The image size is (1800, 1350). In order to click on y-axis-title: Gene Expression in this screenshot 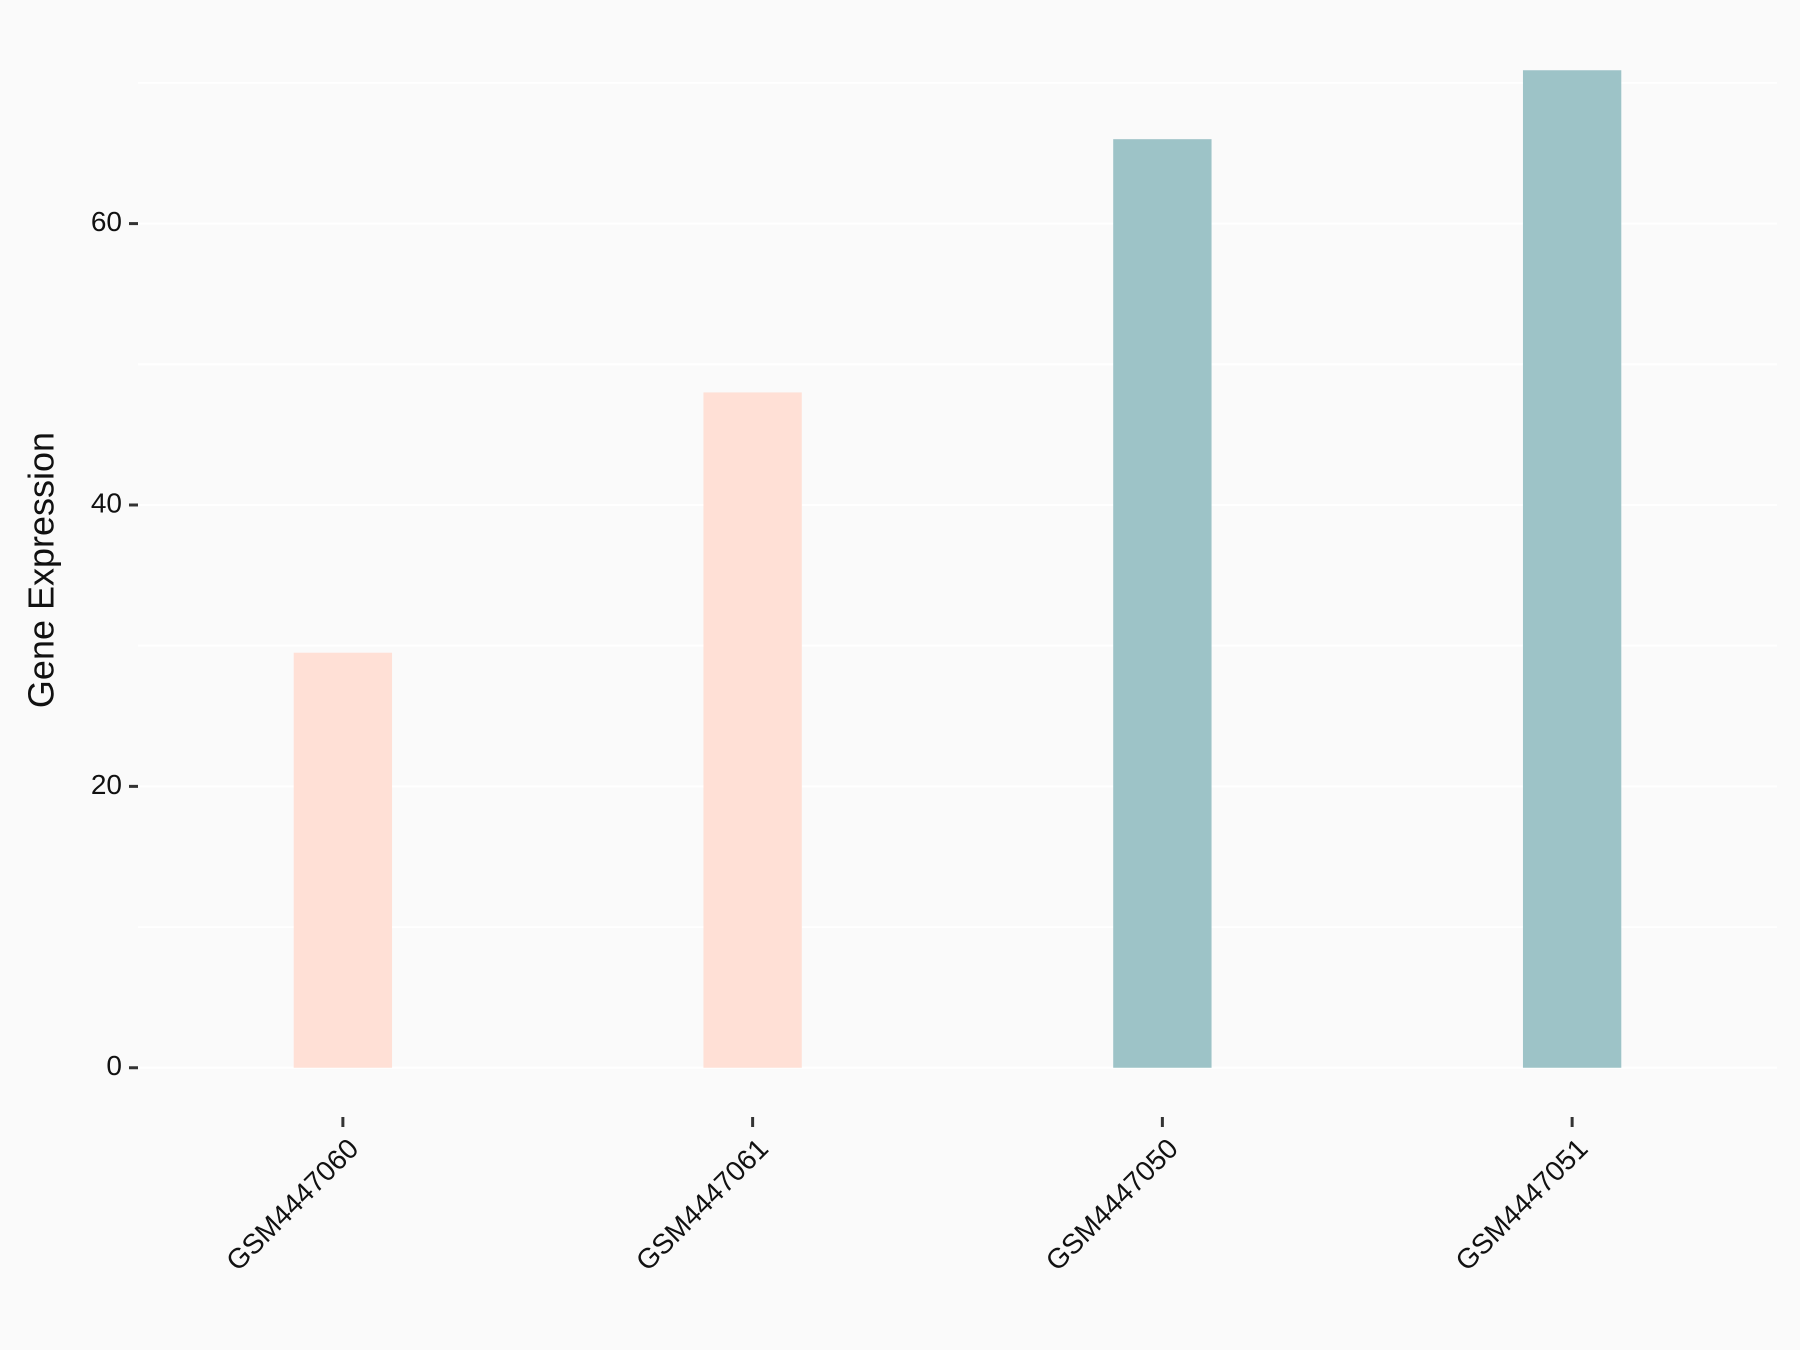, I will do `click(41, 570)`.